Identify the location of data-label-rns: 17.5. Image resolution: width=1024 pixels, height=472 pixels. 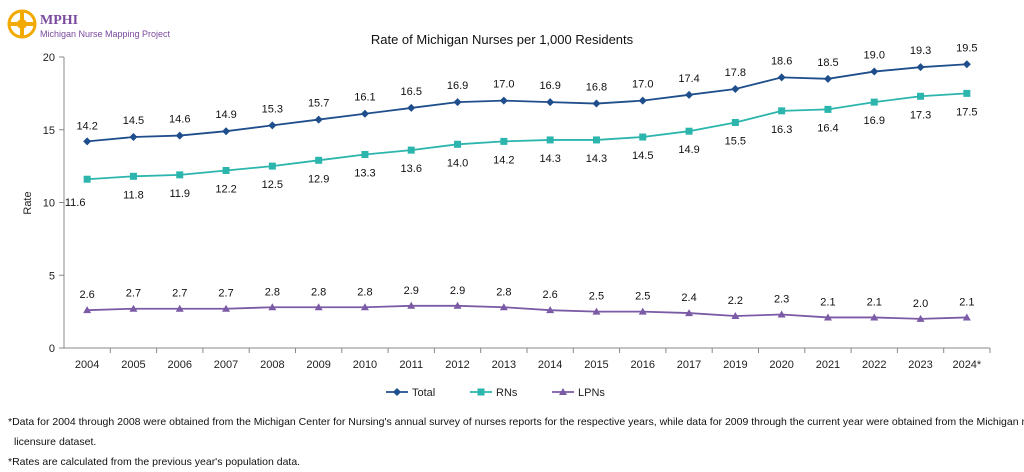
(966, 112).